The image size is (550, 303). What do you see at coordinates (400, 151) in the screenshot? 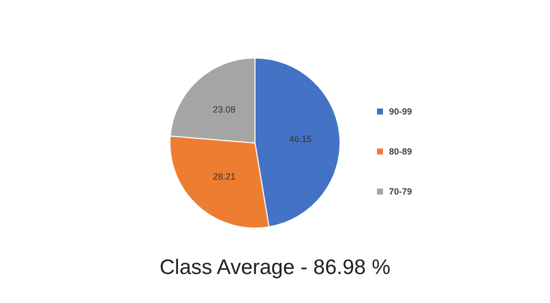
I see `legend-label: 80-89` at bounding box center [400, 151].